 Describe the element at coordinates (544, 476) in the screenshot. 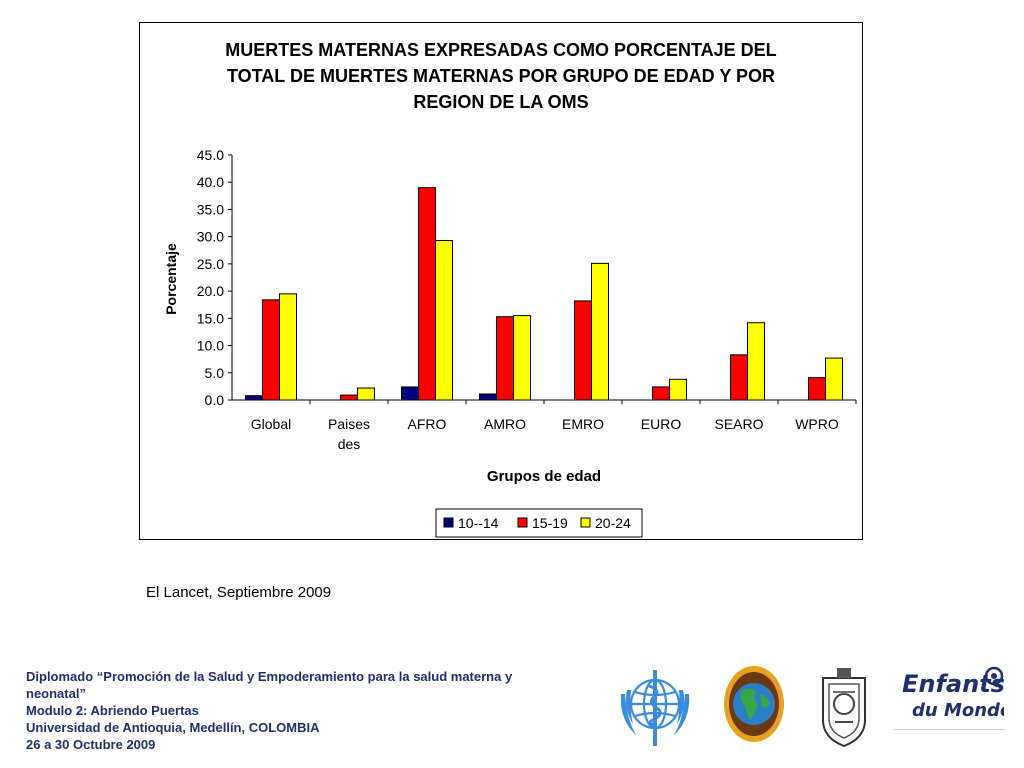

I see `x-axis-label: Grupos de edad` at that location.